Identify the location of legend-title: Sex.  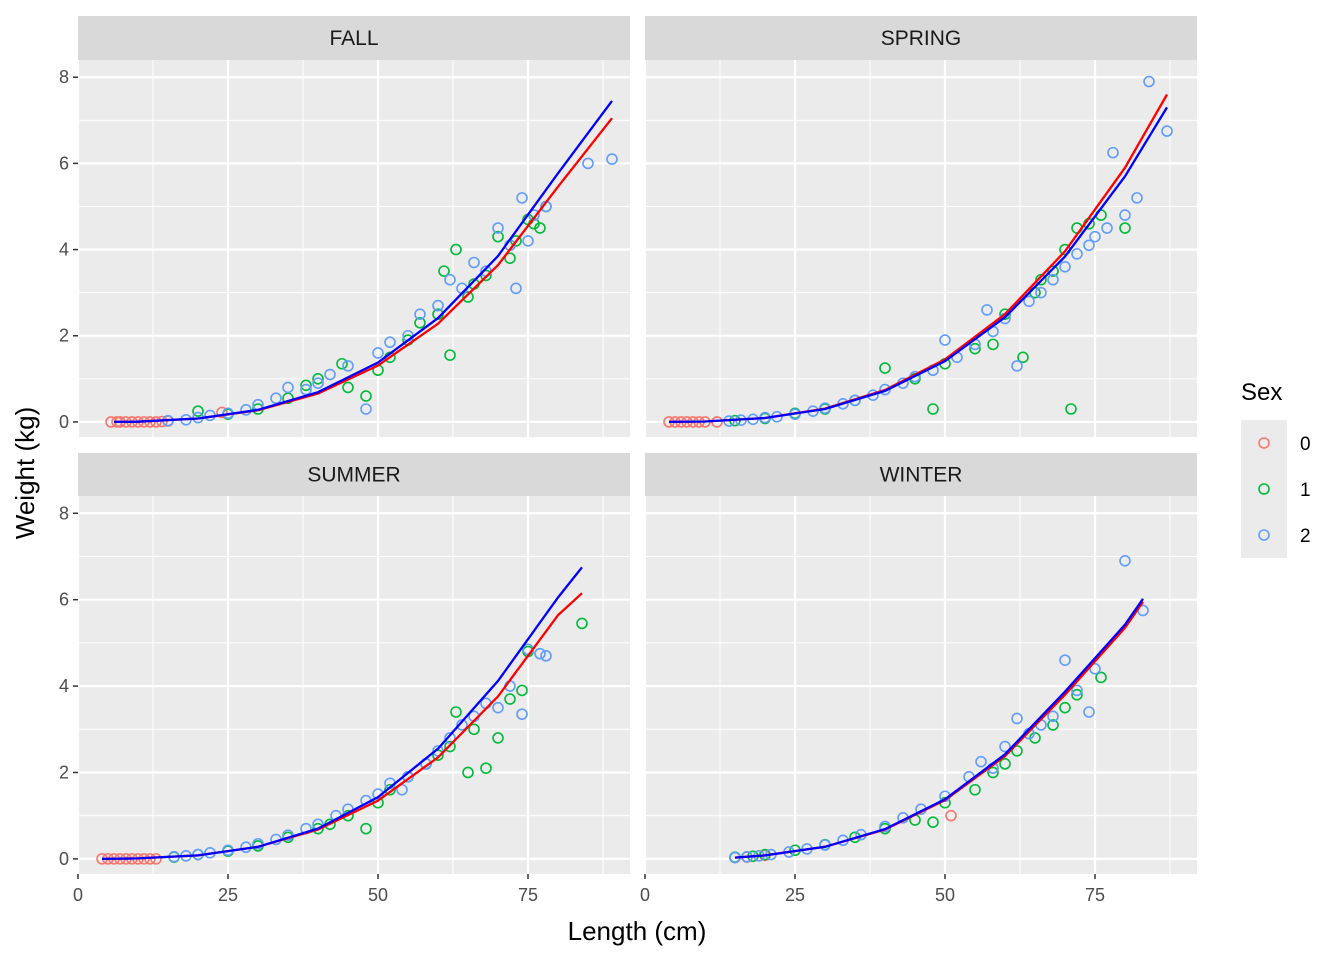
(1261, 392).